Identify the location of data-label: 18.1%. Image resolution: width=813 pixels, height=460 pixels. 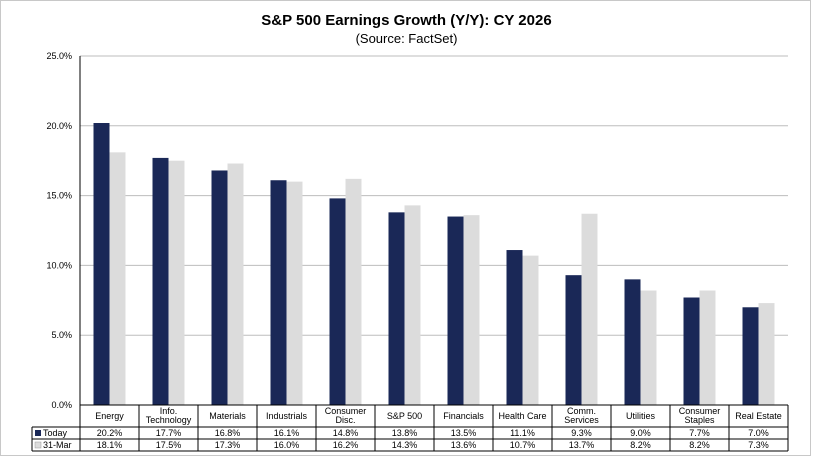
(110, 445).